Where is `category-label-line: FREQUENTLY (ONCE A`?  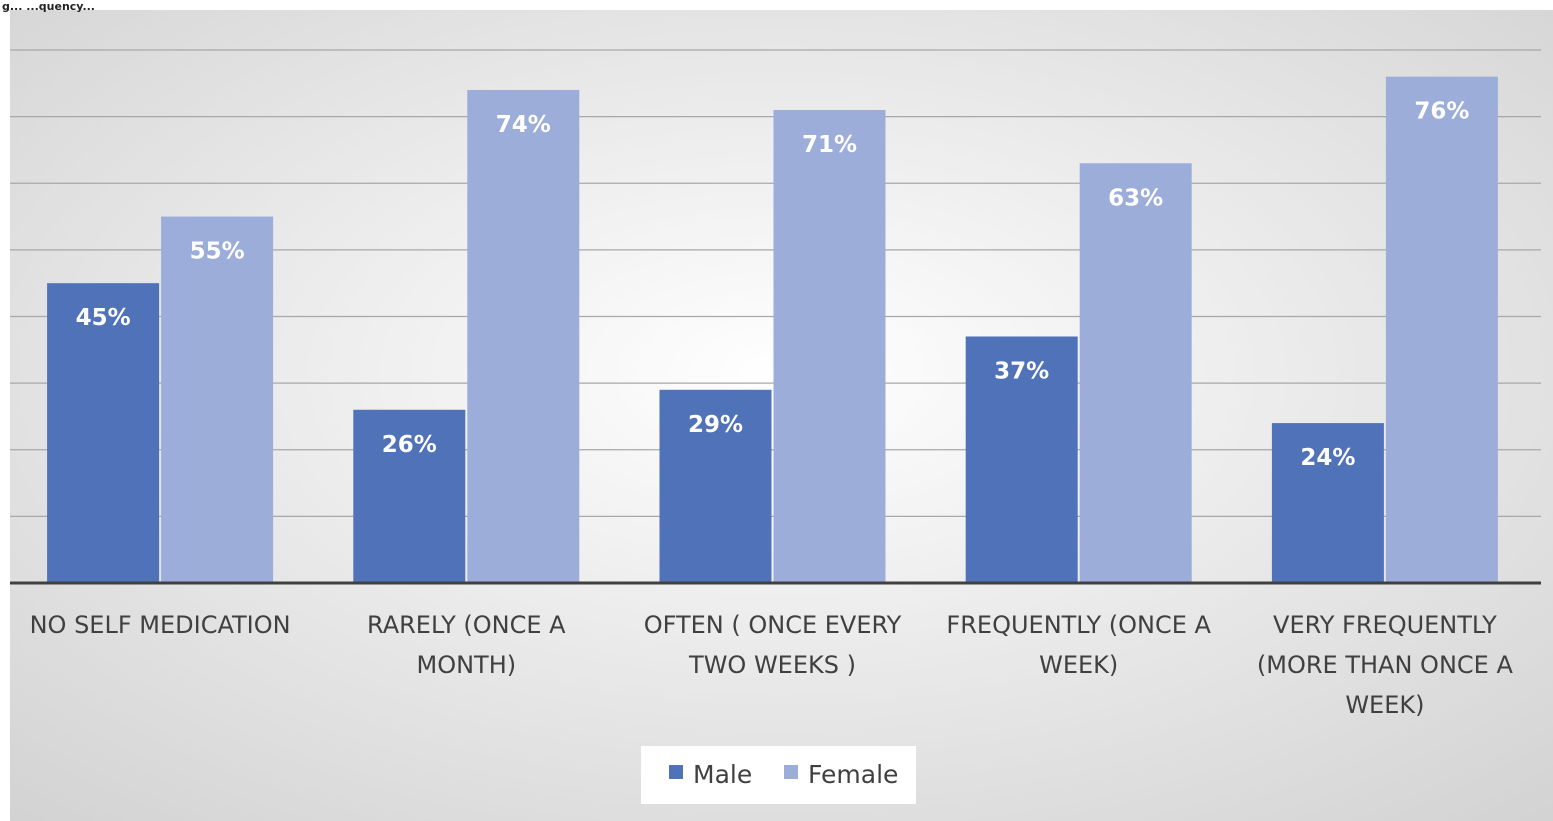
category-label-line: FREQUENTLY (ONCE A is located at coordinates (1078, 625).